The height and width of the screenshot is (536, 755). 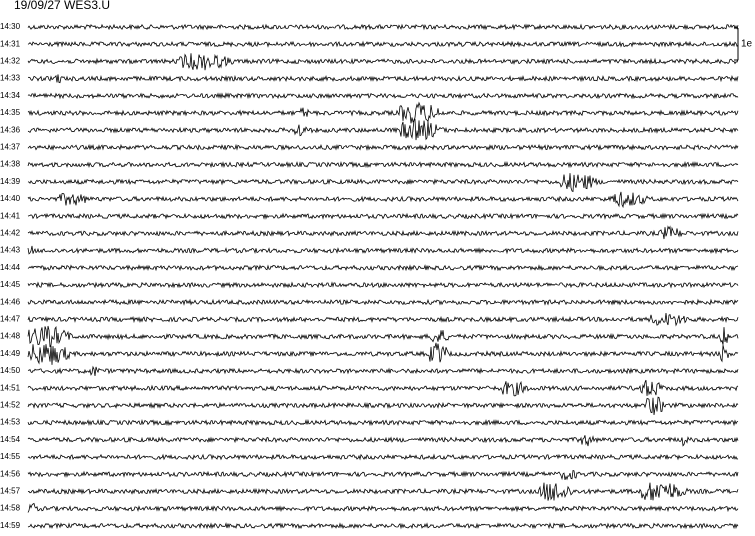 What do you see at coordinates (10, 473) in the screenshot?
I see `row-time-label: 14:56` at bounding box center [10, 473].